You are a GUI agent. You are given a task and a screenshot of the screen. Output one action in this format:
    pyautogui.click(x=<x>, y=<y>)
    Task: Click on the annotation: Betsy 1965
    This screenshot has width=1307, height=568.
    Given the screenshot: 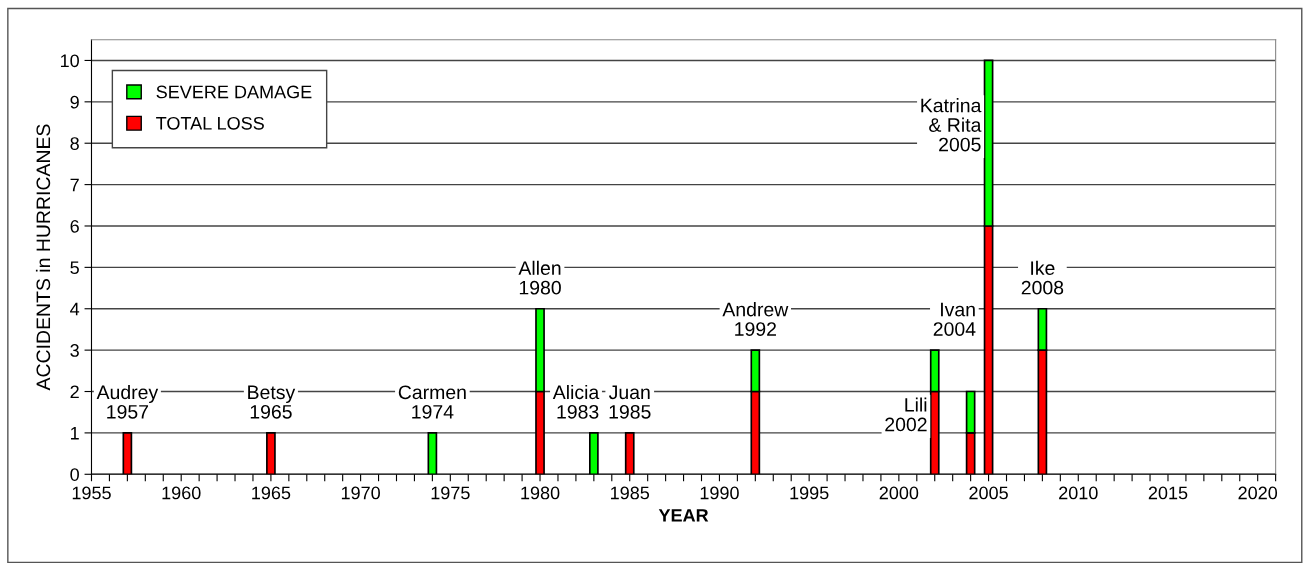 What is the action you would take?
    pyautogui.click(x=272, y=402)
    